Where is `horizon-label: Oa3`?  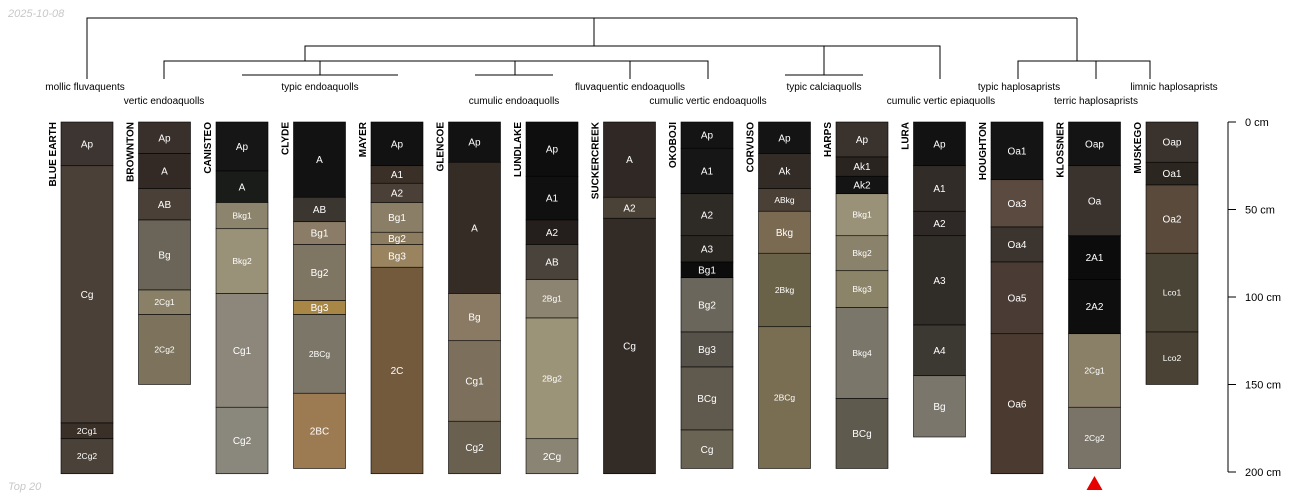 horizon-label: Oa3 is located at coordinates (1017, 204).